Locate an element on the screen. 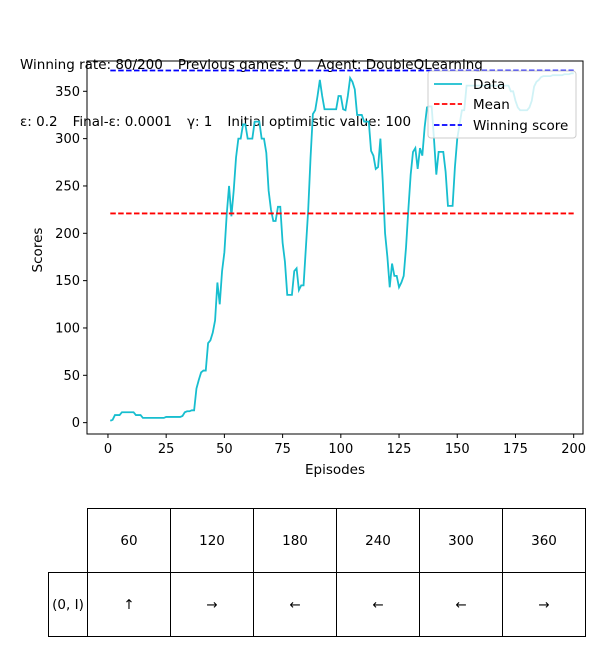  table-row: (0, I) ↑ → ← ← ← → is located at coordinates (317, 604).